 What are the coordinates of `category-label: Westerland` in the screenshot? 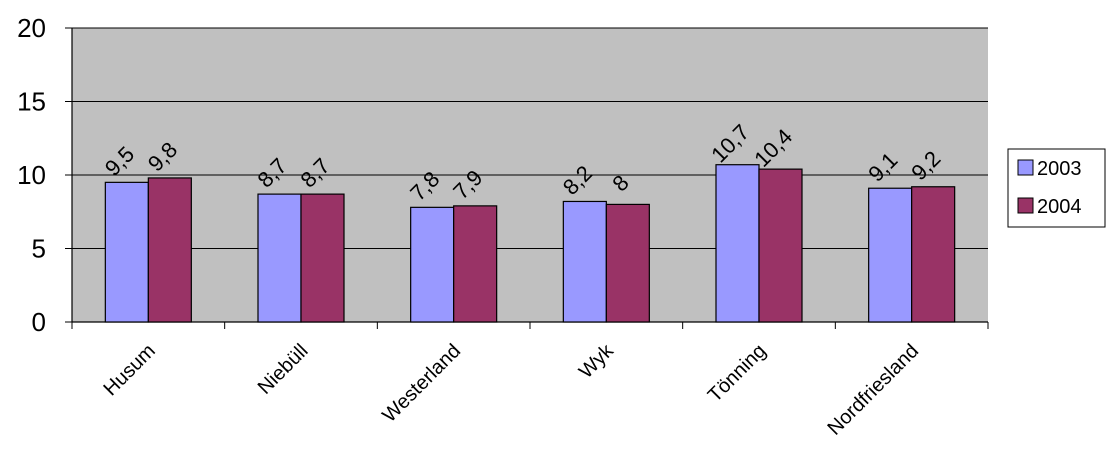 It's located at (421, 383).